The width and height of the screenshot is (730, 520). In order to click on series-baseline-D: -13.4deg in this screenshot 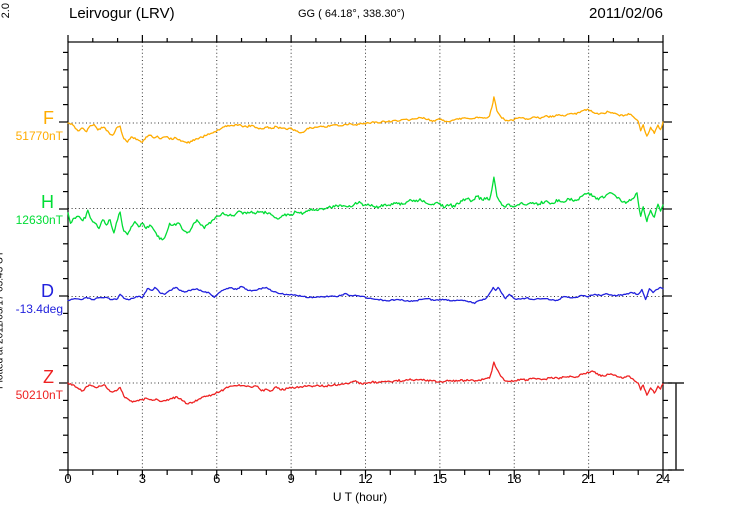, I will do `click(39, 309)`.